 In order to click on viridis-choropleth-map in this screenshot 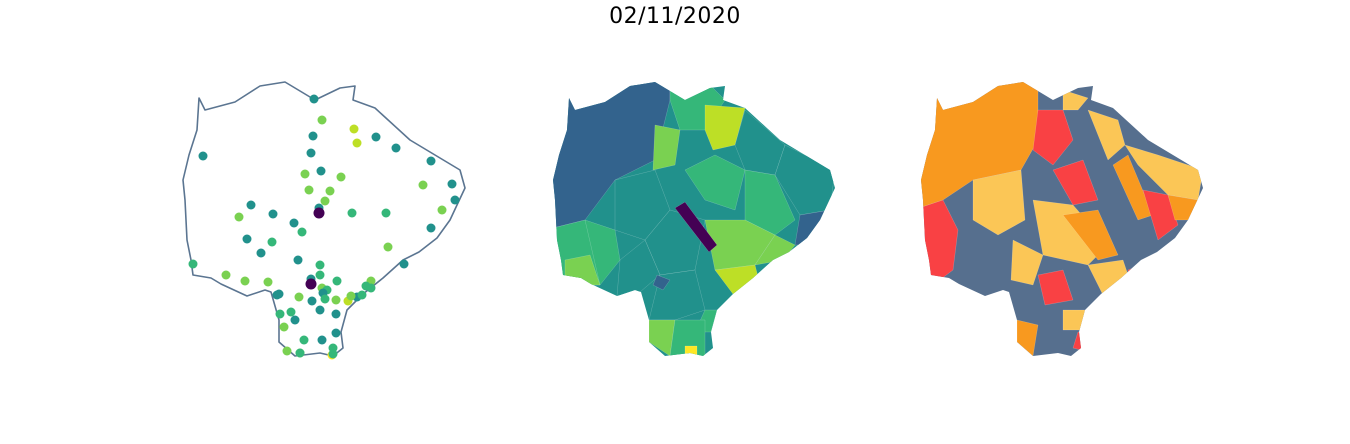, I will do `click(694, 219)`.